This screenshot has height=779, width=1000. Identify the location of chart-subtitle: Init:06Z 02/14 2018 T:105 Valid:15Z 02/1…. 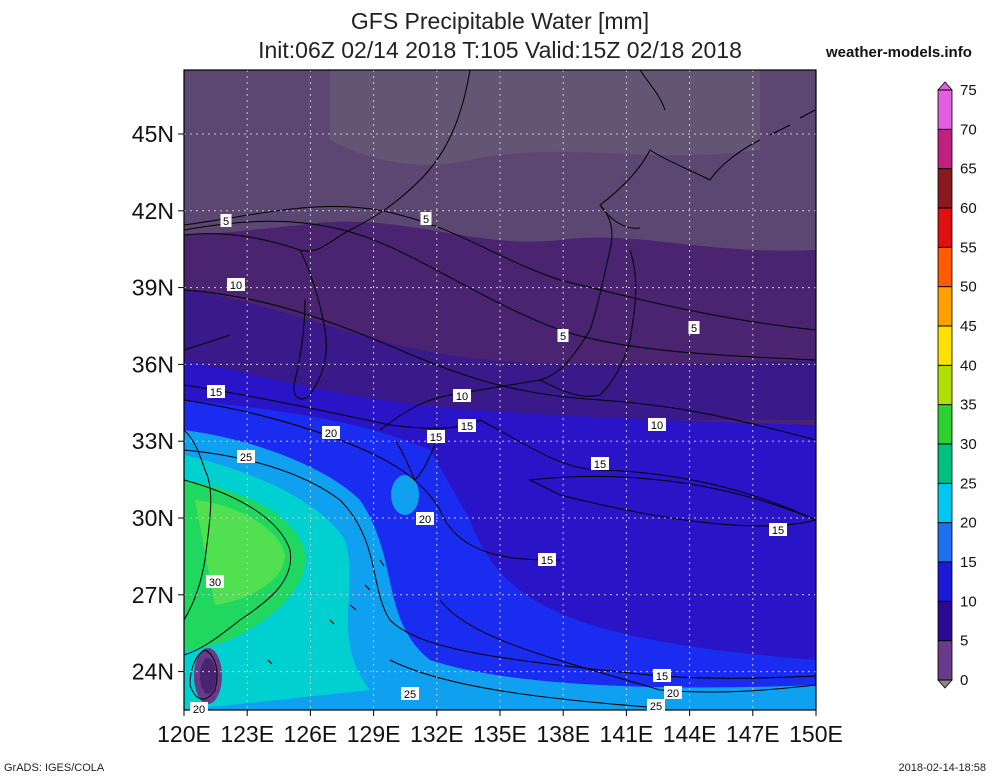
(500, 50).